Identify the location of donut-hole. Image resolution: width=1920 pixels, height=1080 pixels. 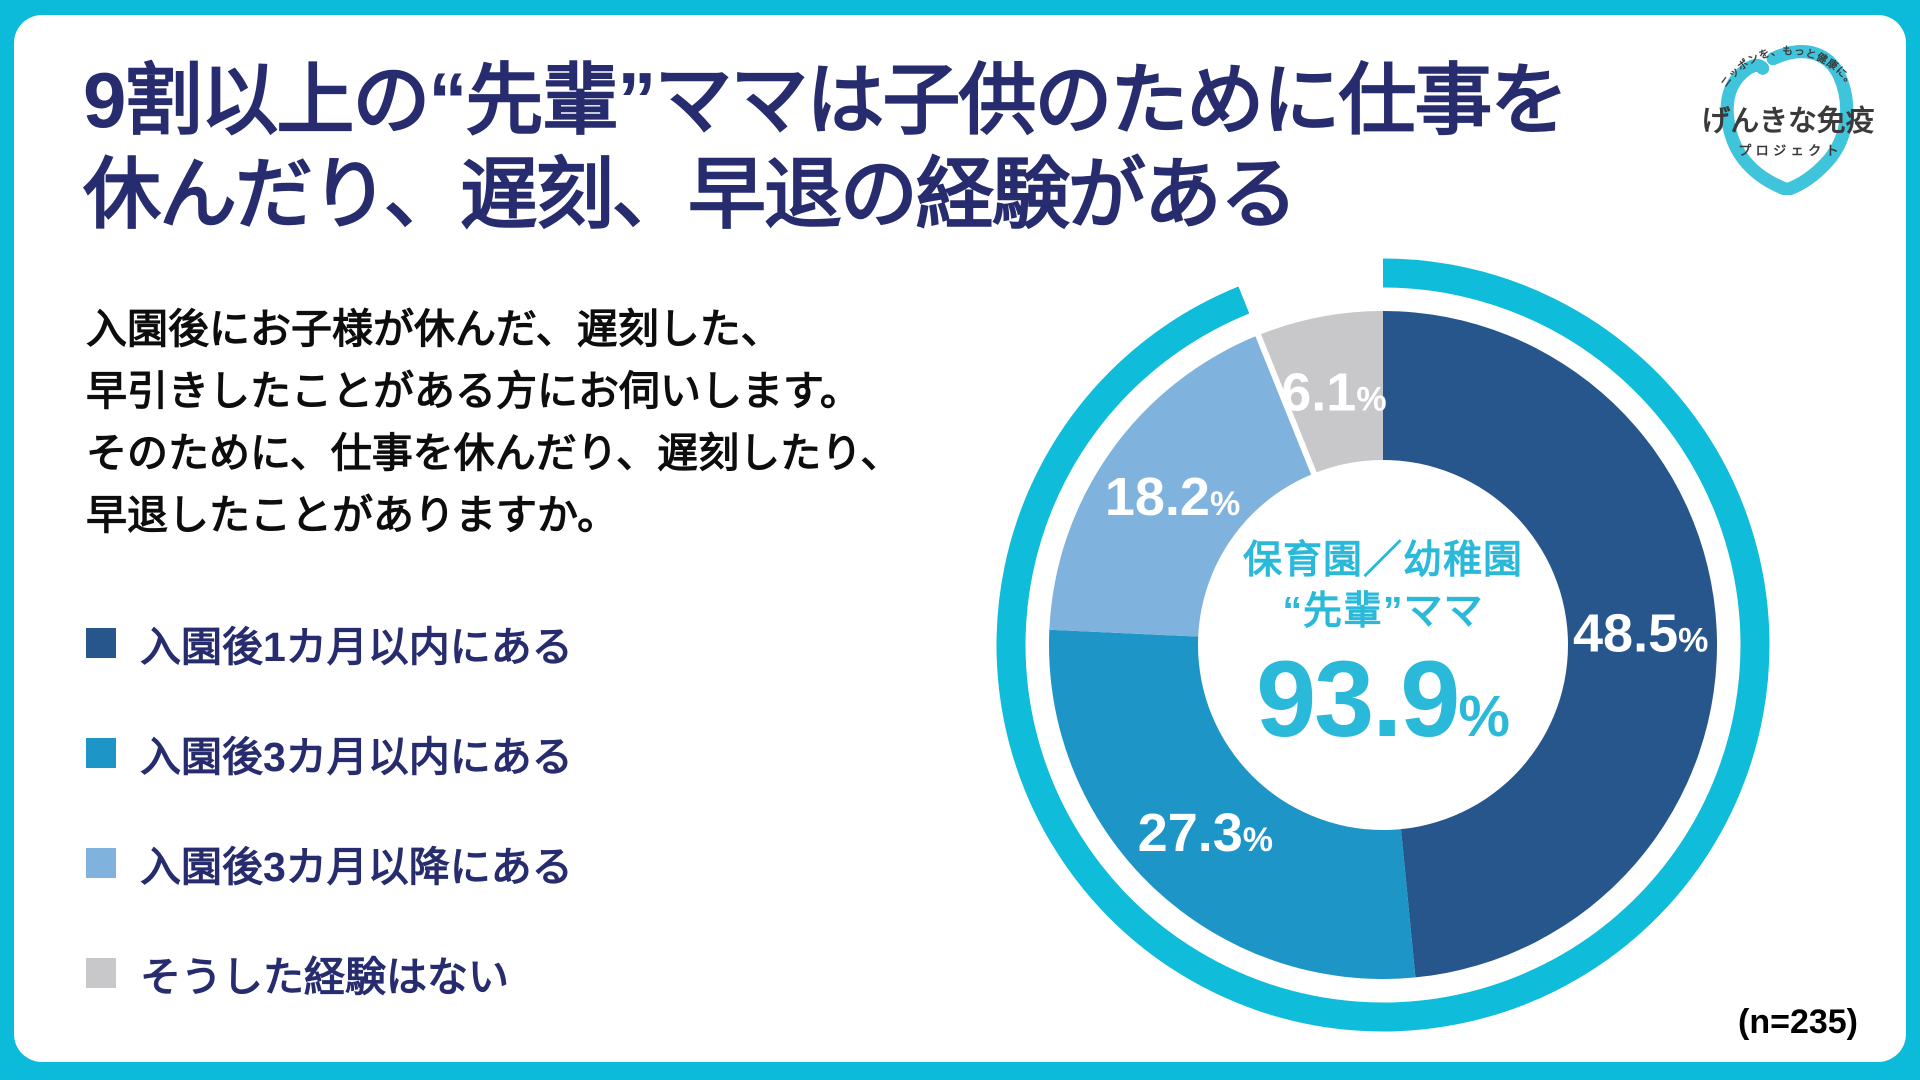
(1383, 645).